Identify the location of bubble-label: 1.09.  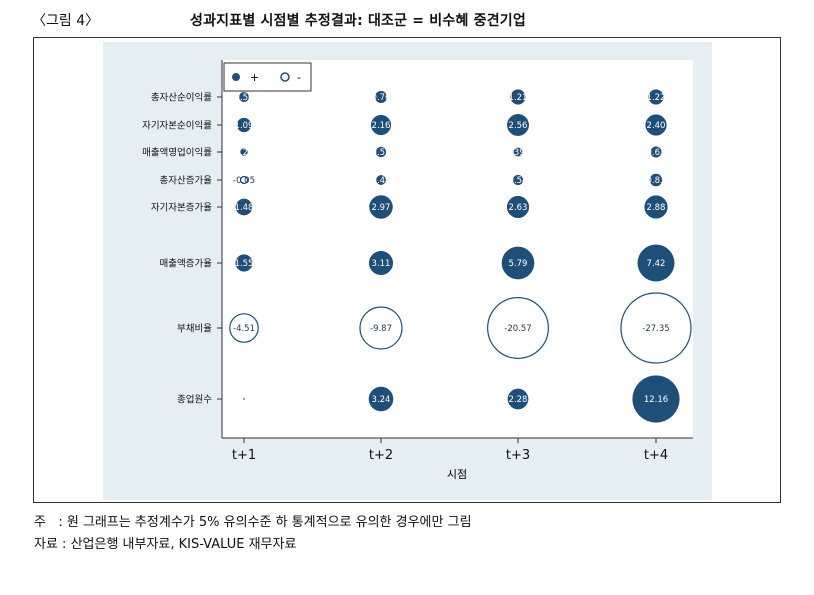
(244, 126).